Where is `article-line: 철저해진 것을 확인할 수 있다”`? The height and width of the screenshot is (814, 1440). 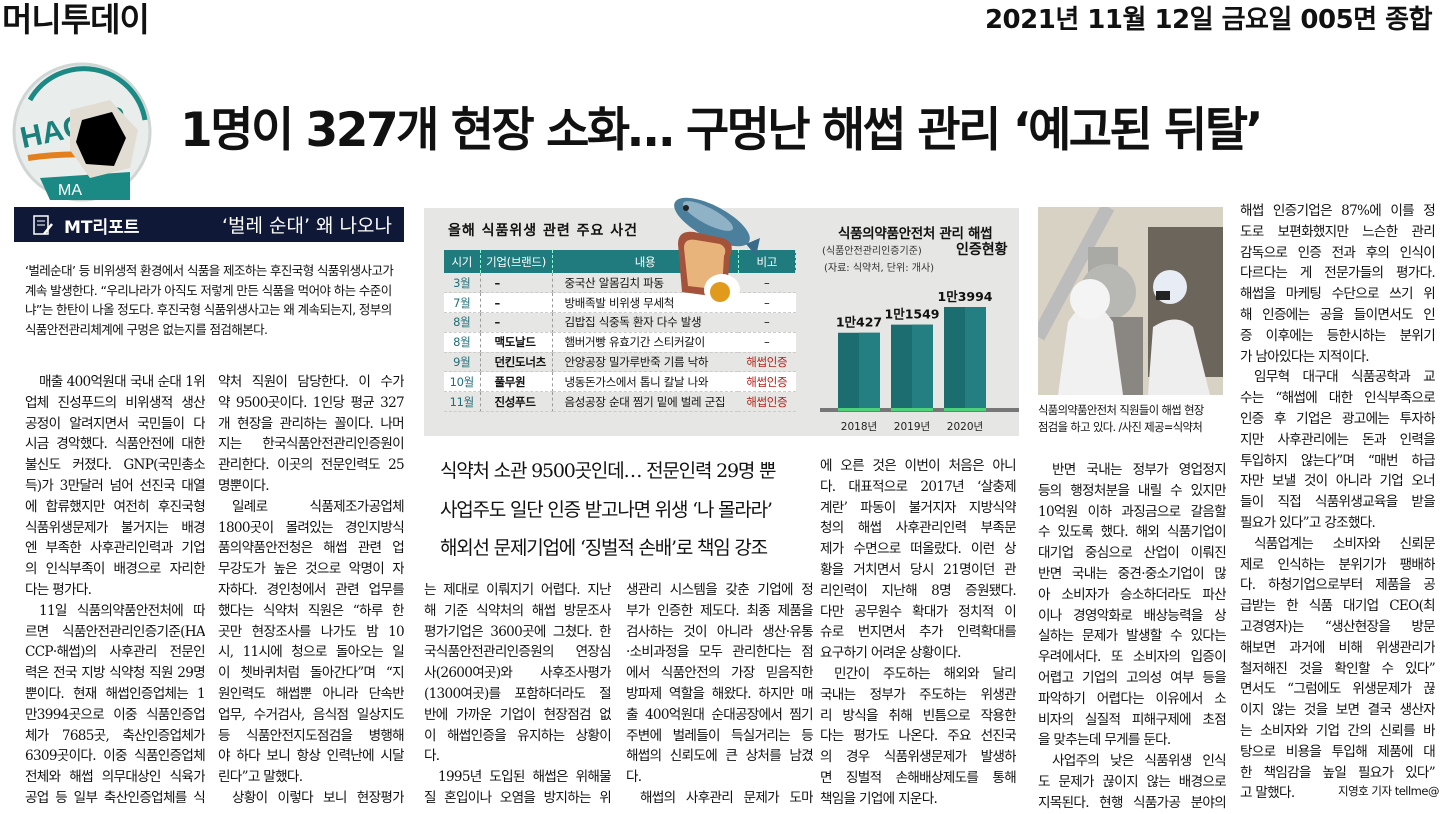
article-line: 철저해진 것을 확인할 수 있다” is located at coordinates (1337, 668).